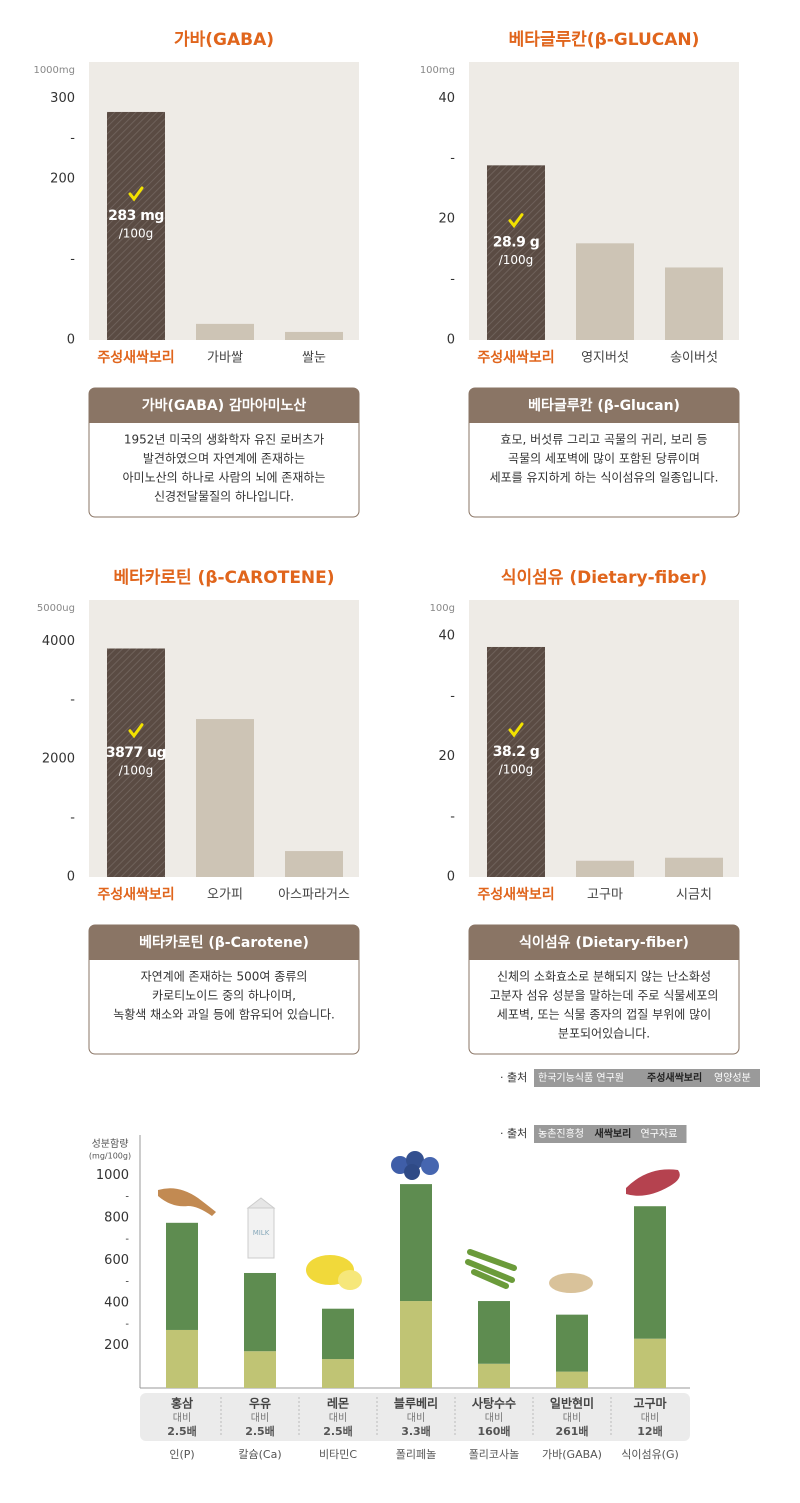 The height and width of the screenshot is (1503, 800). What do you see at coordinates (604, 996) in the screenshot?
I see `note-text: 고분자 섬유 성분을 말하는데 주로 식물세포의` at bounding box center [604, 996].